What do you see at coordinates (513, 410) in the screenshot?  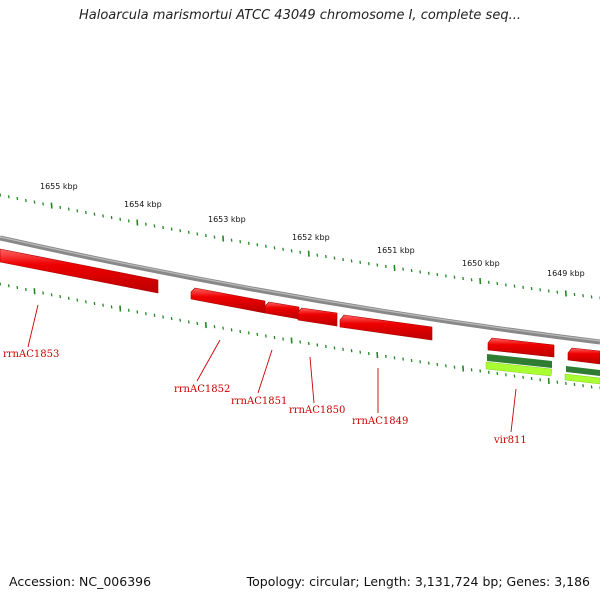 I see `leader-vir811` at bounding box center [513, 410].